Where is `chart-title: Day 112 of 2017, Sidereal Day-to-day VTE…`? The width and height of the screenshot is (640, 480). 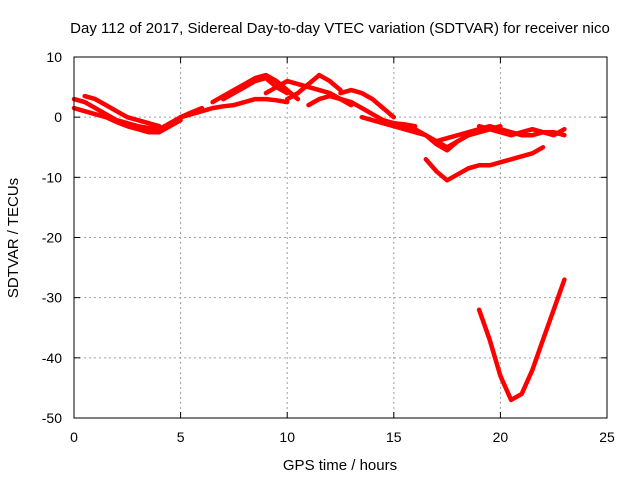
chart-title: Day 112 of 2017, Sidereal Day-to-day VTE… is located at coordinates (340, 28).